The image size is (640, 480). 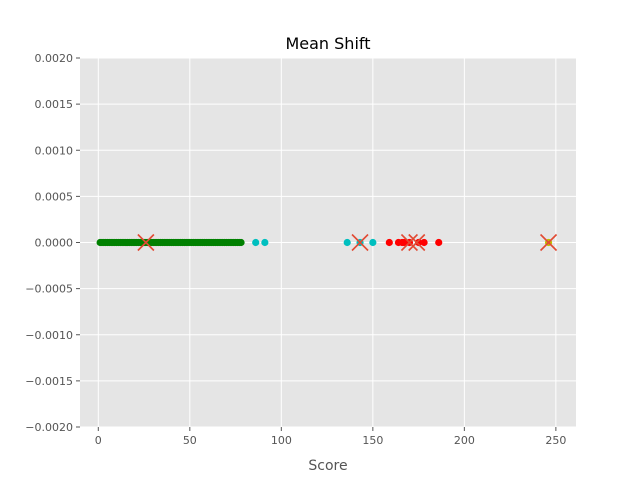 I want to click on x-tick-label: 250, so click(x=555, y=440).